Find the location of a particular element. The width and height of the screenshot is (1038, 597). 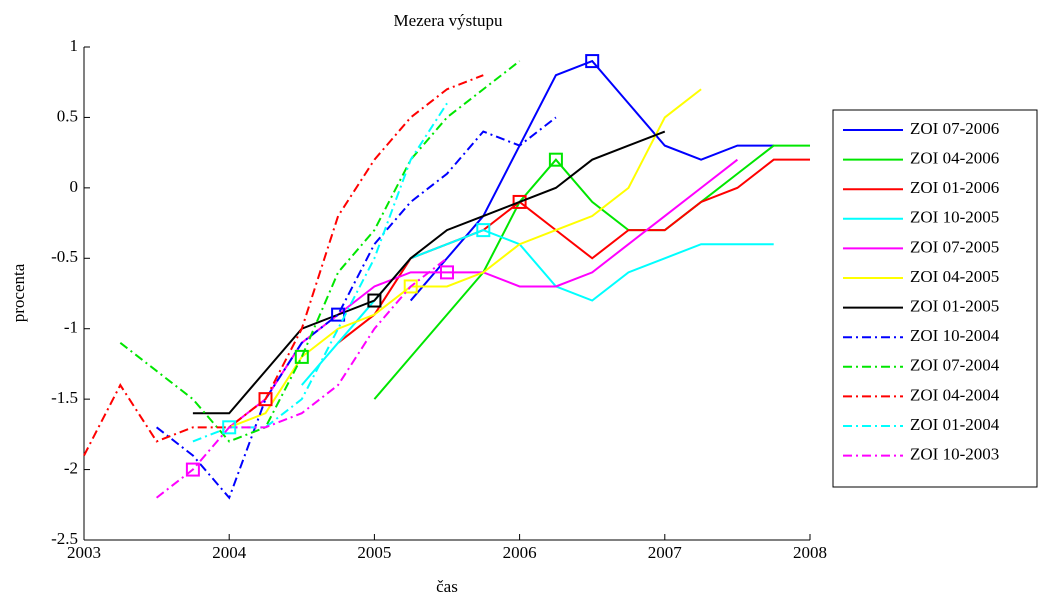

y-tick-label: 0.5 is located at coordinates (67, 115).